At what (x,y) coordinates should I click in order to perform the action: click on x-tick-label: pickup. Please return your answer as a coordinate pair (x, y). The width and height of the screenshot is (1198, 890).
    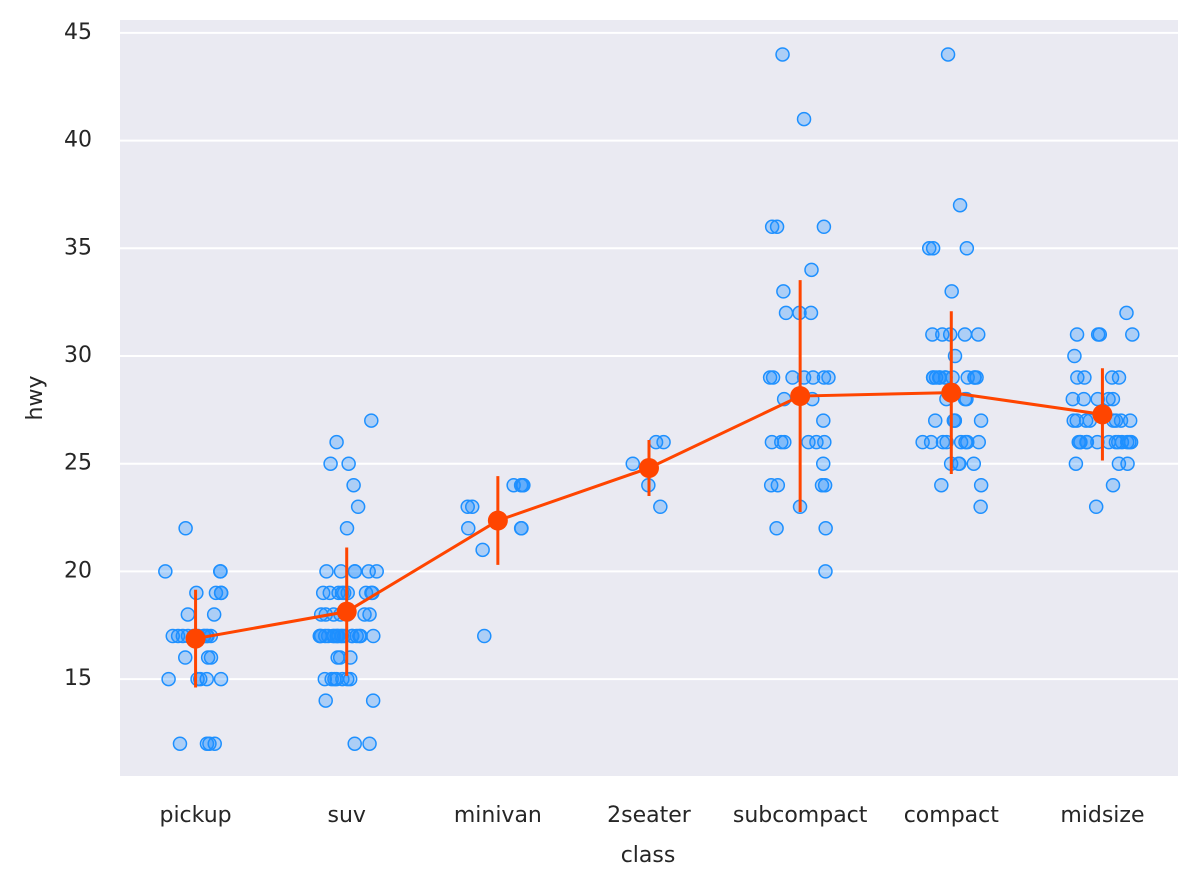
    Looking at the image, I should click on (195, 815).